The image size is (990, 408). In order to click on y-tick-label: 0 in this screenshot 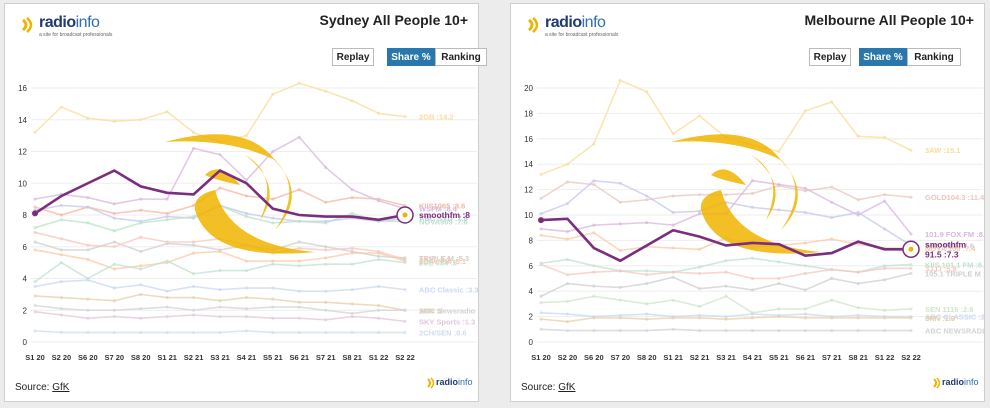, I will do `click(531, 342)`.